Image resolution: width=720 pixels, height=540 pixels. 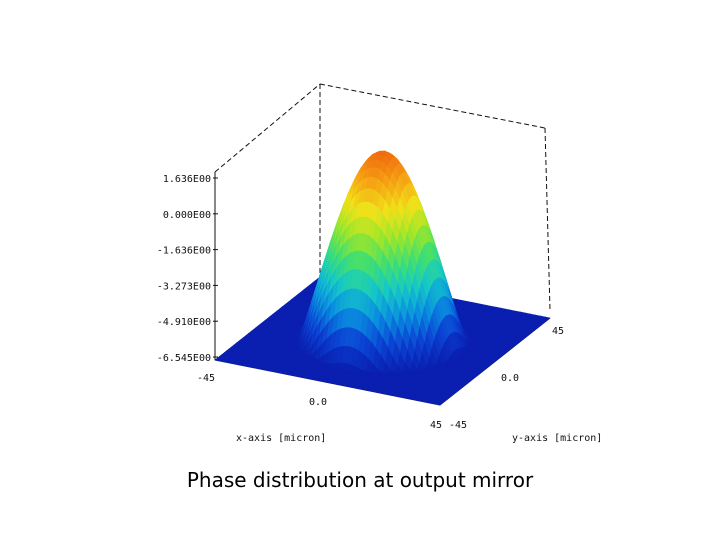 I want to click on y-tick-label: 0.0, so click(x=510, y=378).